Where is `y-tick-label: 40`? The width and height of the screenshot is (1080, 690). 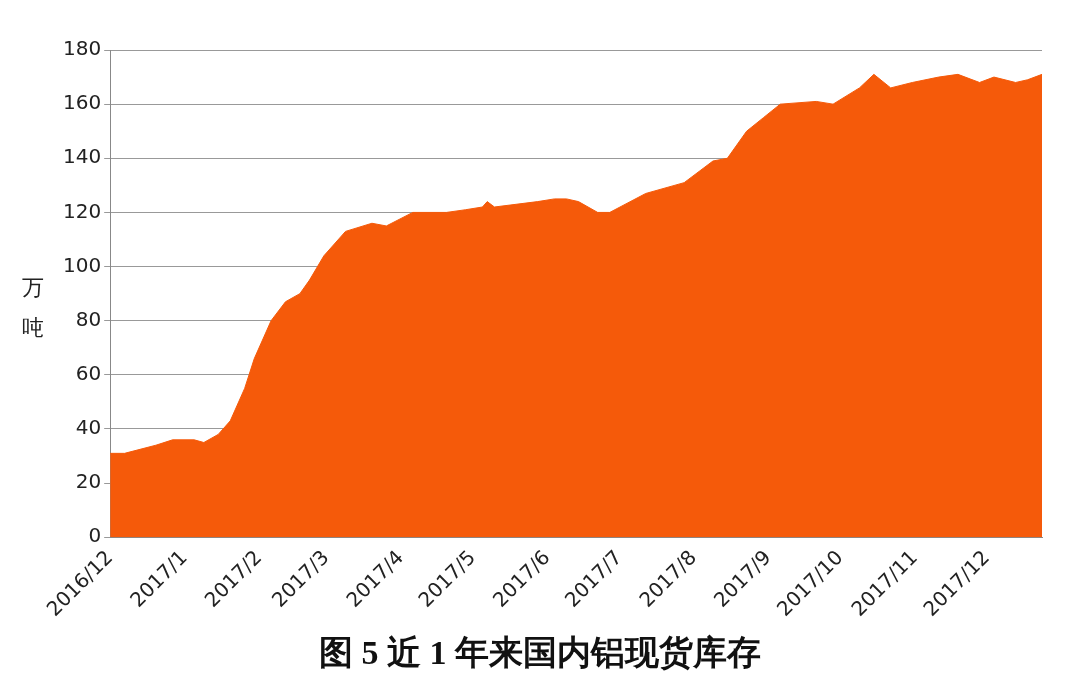
y-tick-label: 40 is located at coordinates (88, 427).